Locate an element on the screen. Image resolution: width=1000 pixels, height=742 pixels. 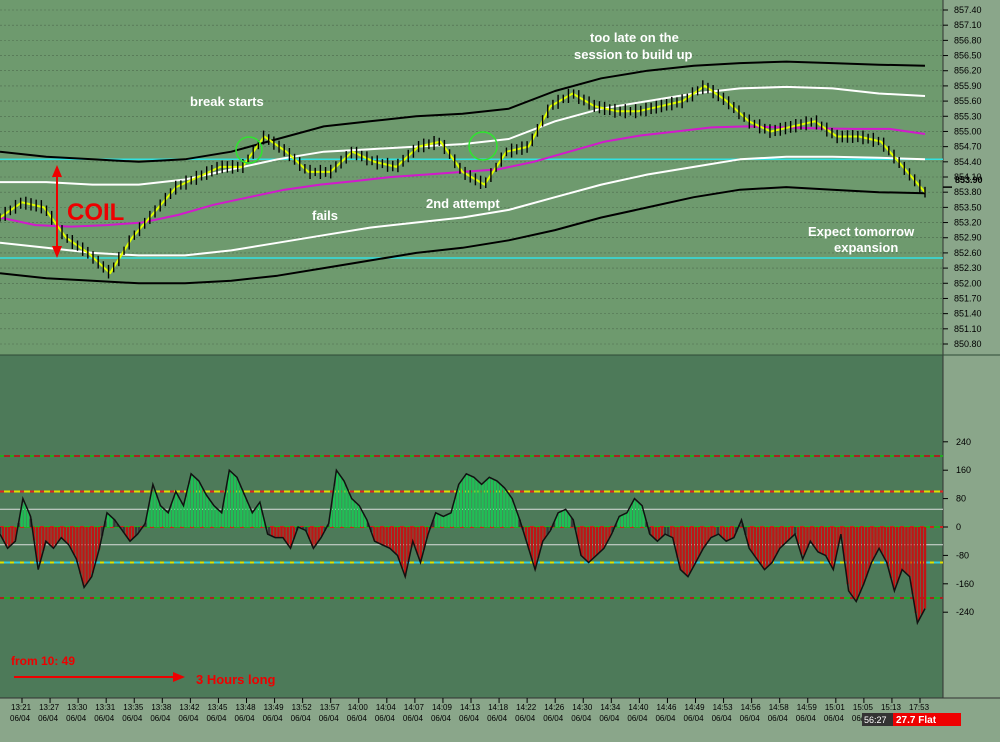
lower-black-band-line is located at coordinates (463, 235).